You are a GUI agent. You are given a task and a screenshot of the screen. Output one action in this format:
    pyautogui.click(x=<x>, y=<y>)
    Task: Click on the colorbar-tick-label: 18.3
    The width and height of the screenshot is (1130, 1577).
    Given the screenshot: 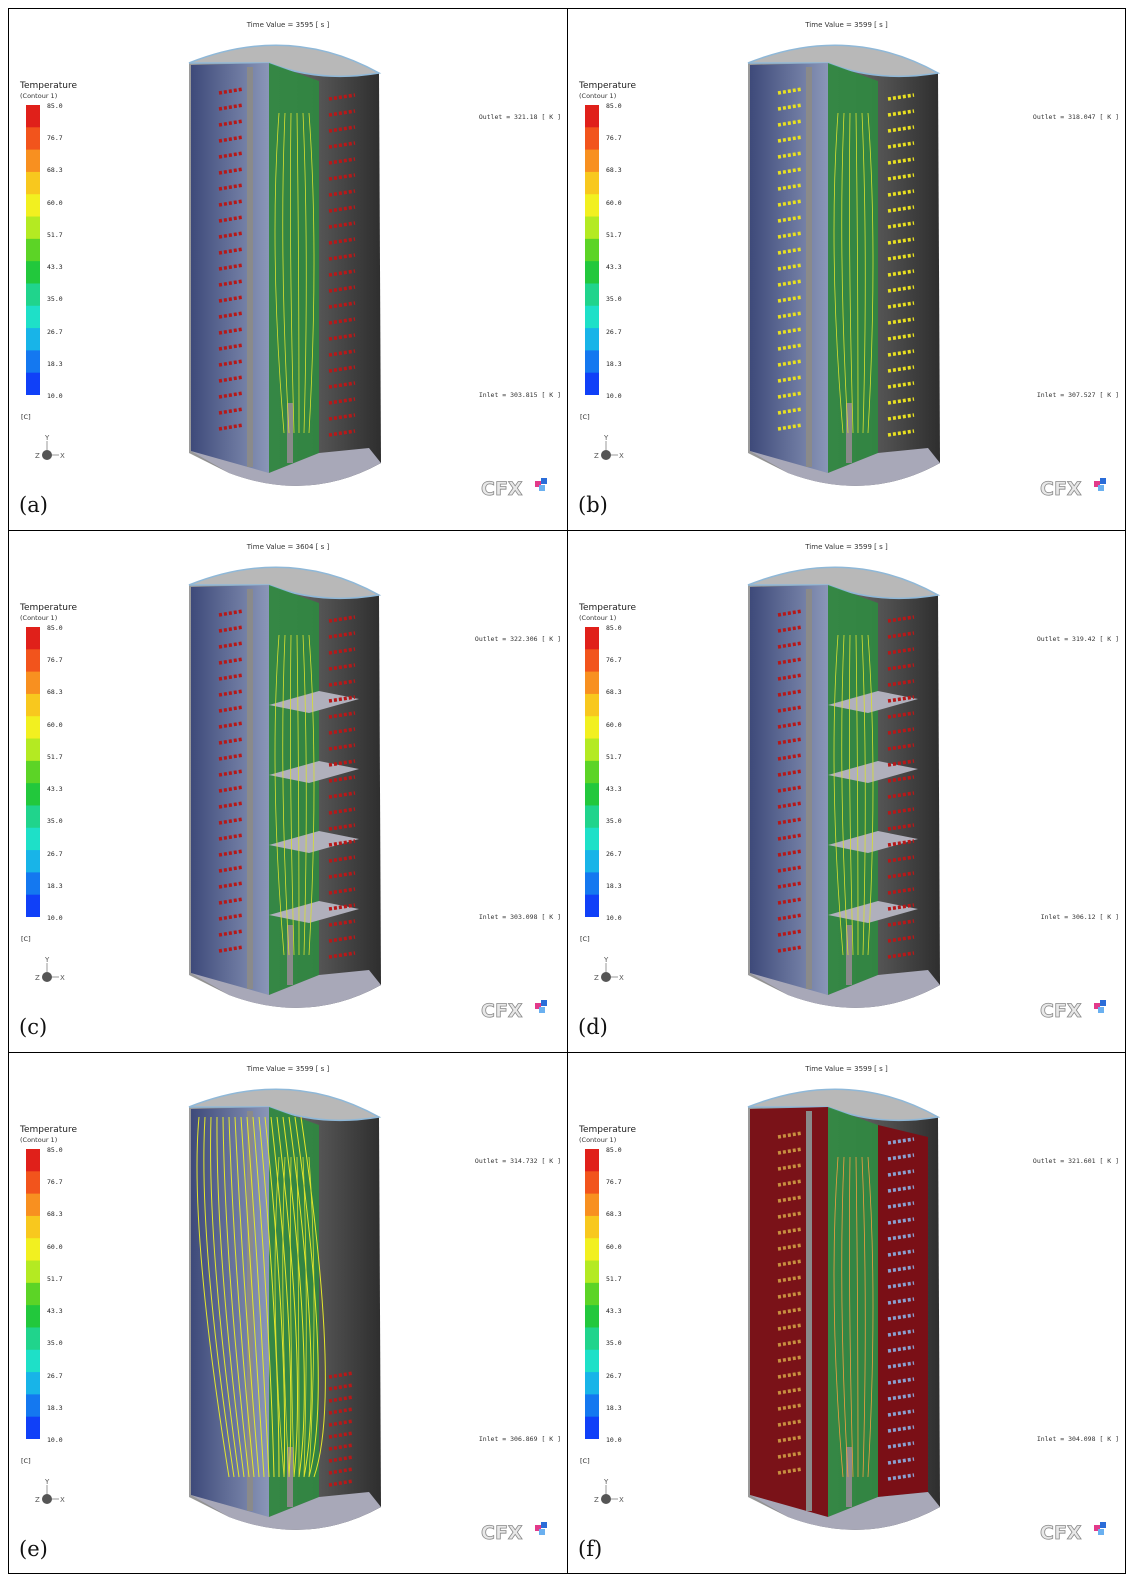 What is the action you would take?
    pyautogui.click(x=55, y=364)
    